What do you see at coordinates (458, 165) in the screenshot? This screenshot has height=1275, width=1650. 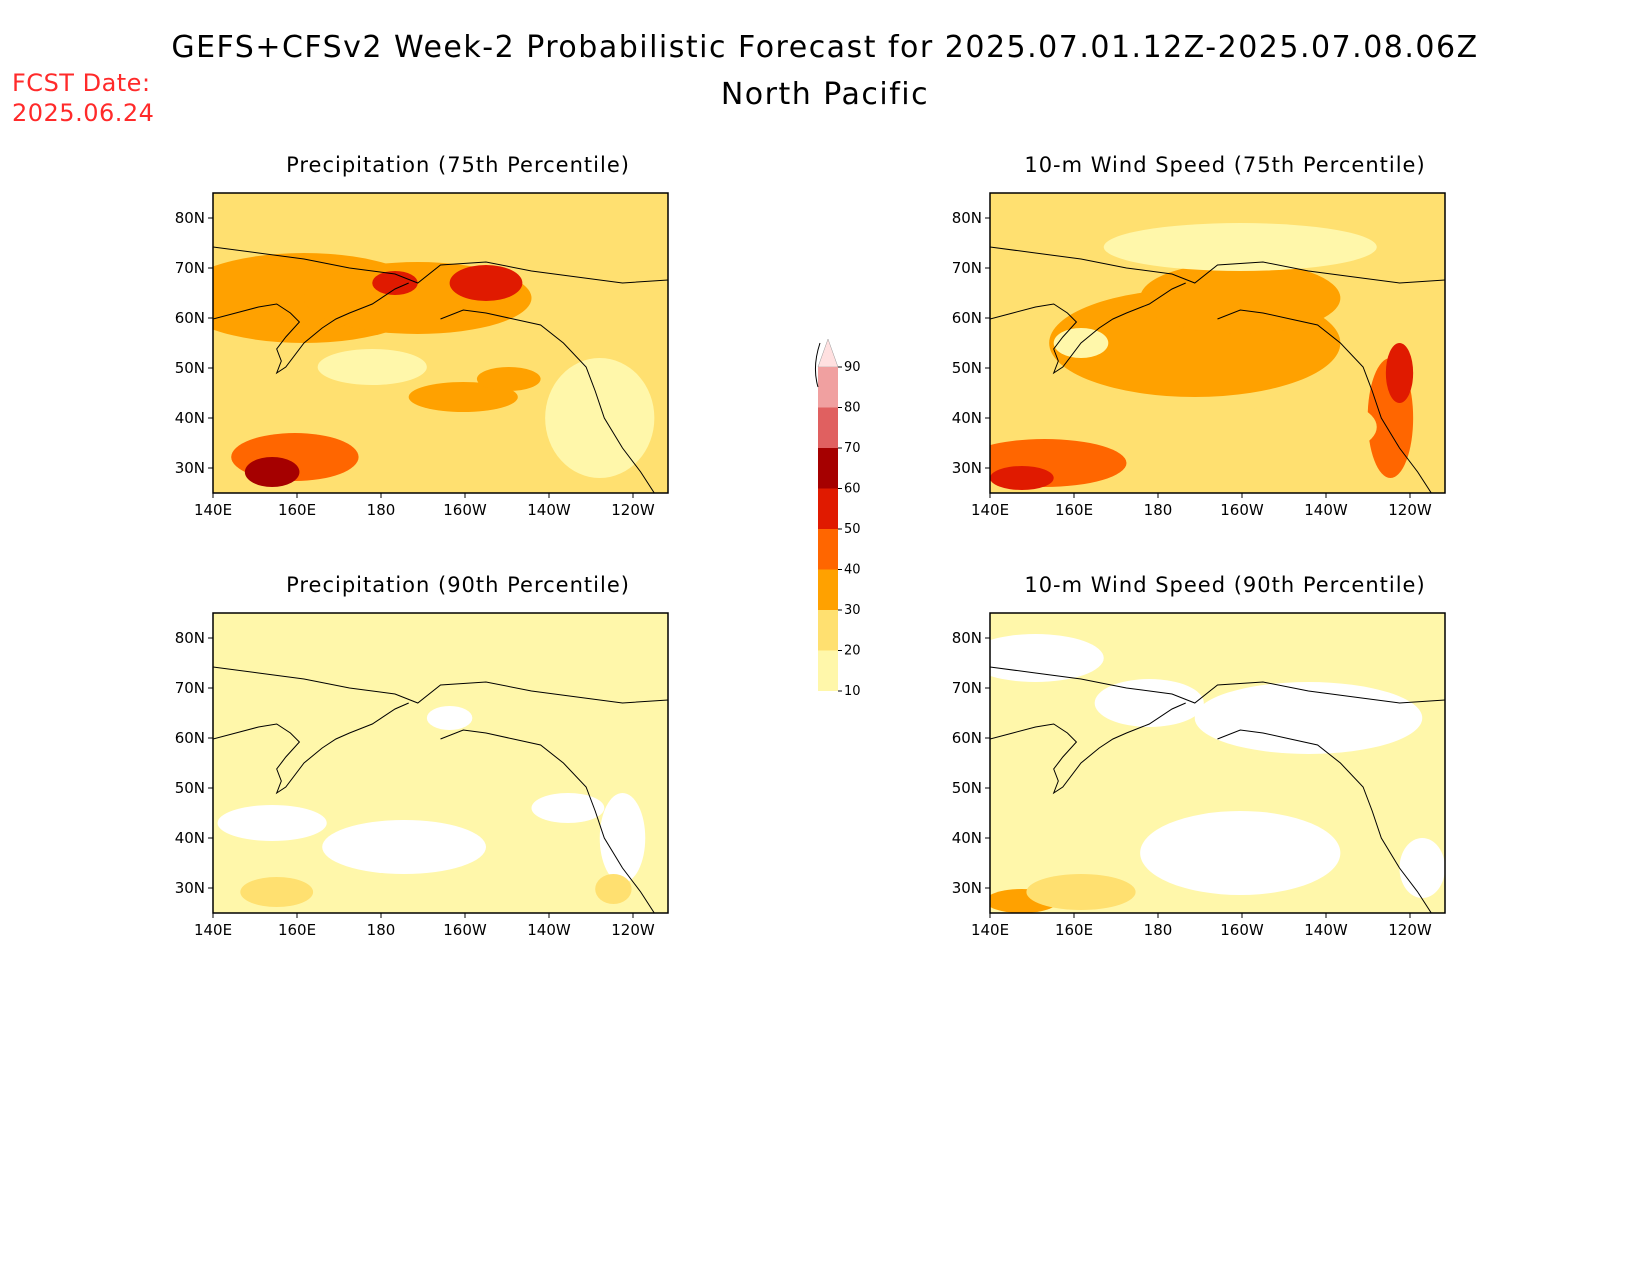 I see `panel-title-precip75: Precipitation (75th Percentile)` at bounding box center [458, 165].